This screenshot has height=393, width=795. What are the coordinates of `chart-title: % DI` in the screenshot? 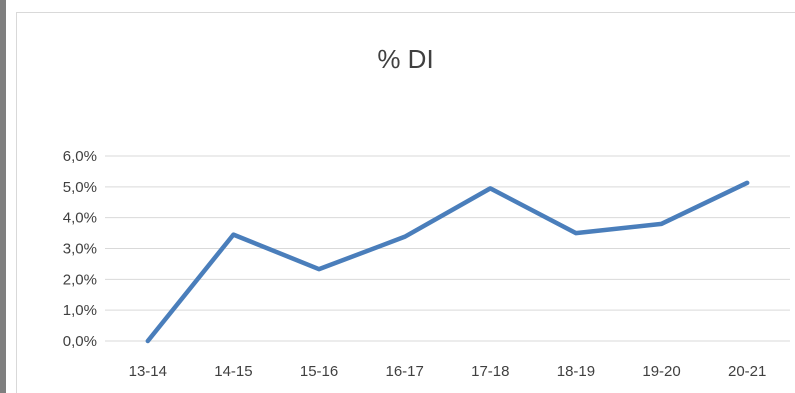 It's located at (405, 59).